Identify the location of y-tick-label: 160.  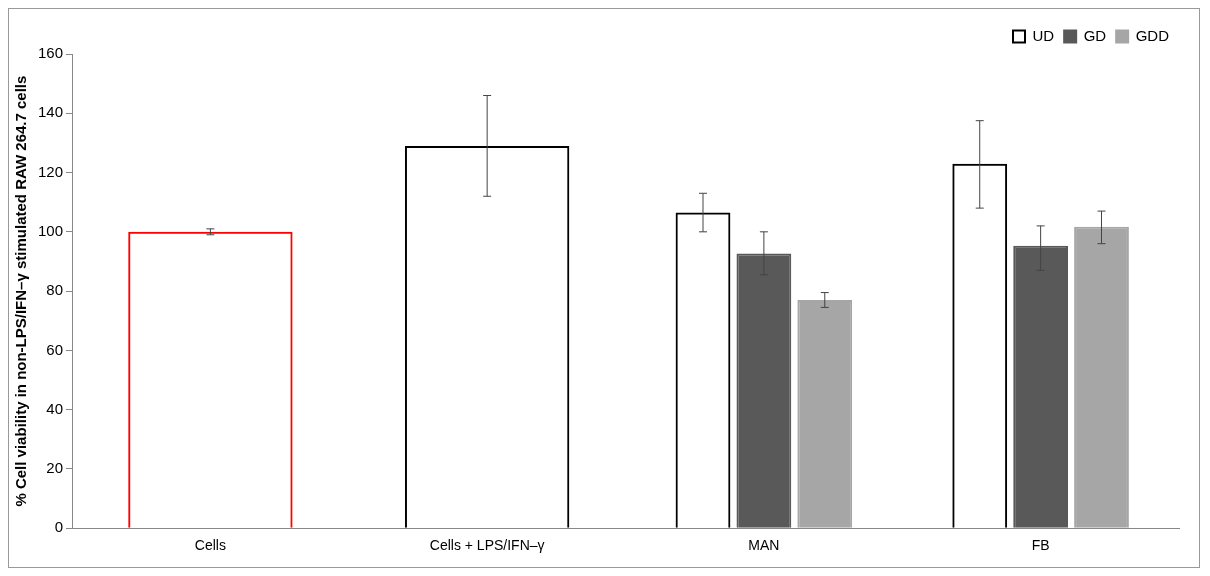
(51, 53).